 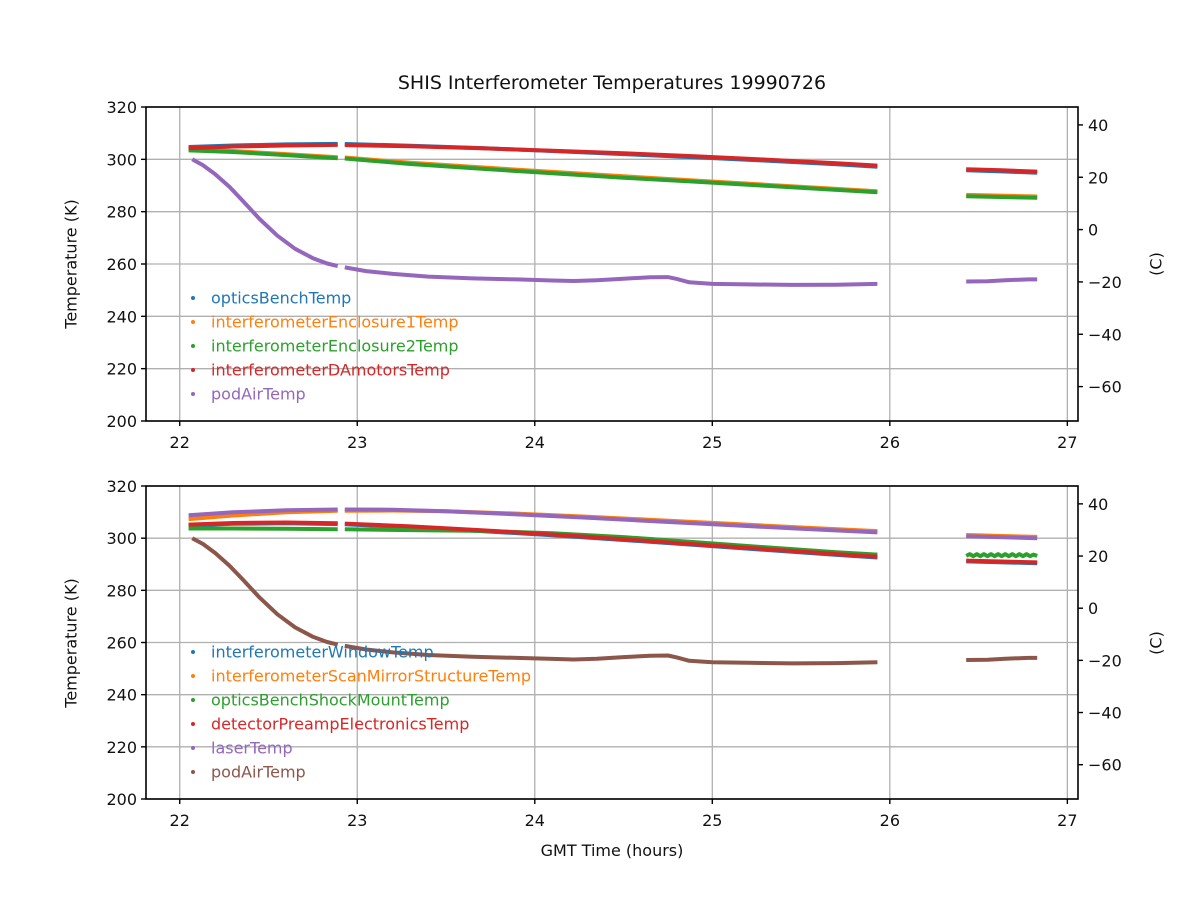 I want to click on legend-label: detectorPreampElectronicsTemp, so click(x=340, y=724).